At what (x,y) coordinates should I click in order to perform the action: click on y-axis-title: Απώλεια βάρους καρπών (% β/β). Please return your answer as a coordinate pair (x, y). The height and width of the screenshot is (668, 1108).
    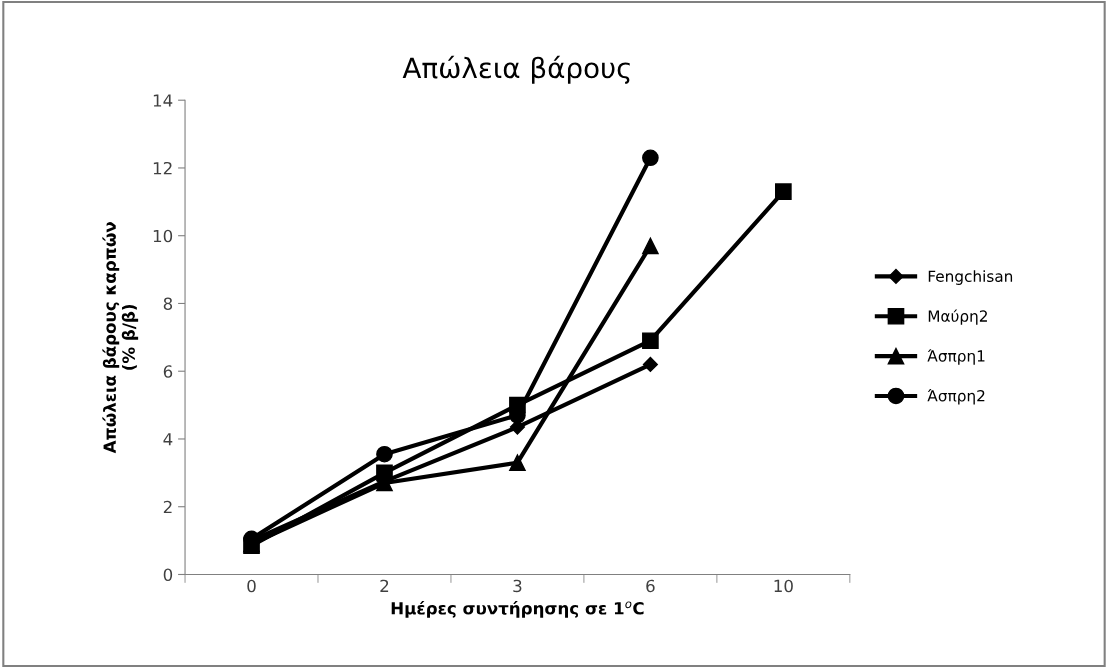
    Looking at the image, I should click on (120, 338).